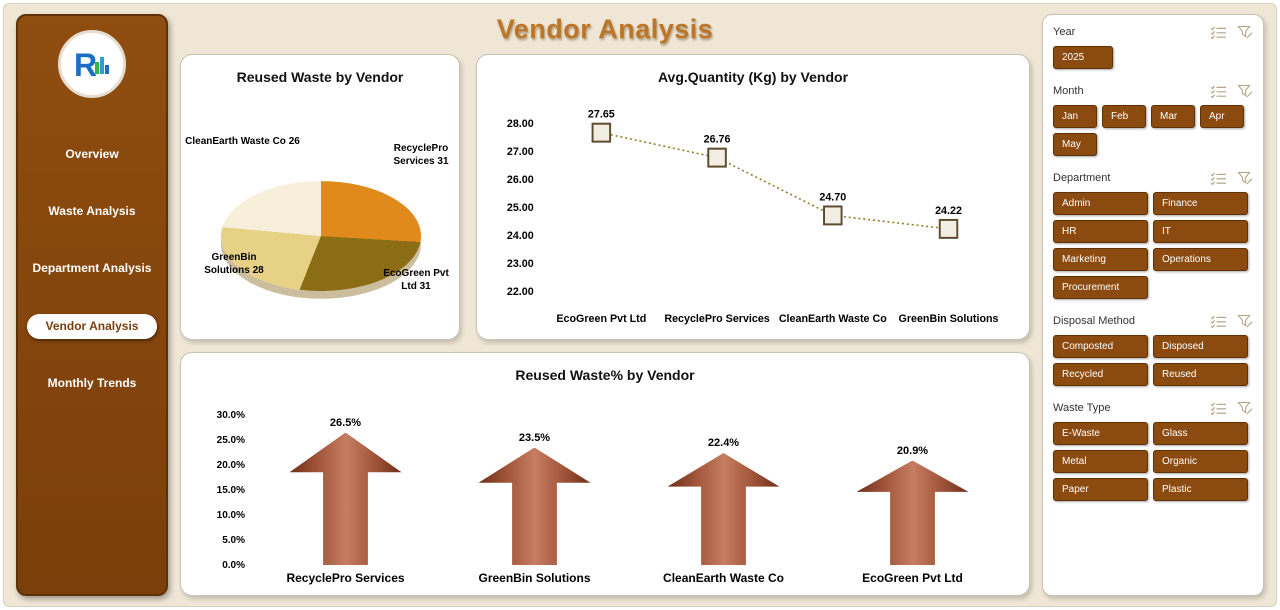 The height and width of the screenshot is (610, 1280). Describe the element at coordinates (716, 319) in the screenshot. I see `x-axis-category-label: RecyclePro Services` at that location.